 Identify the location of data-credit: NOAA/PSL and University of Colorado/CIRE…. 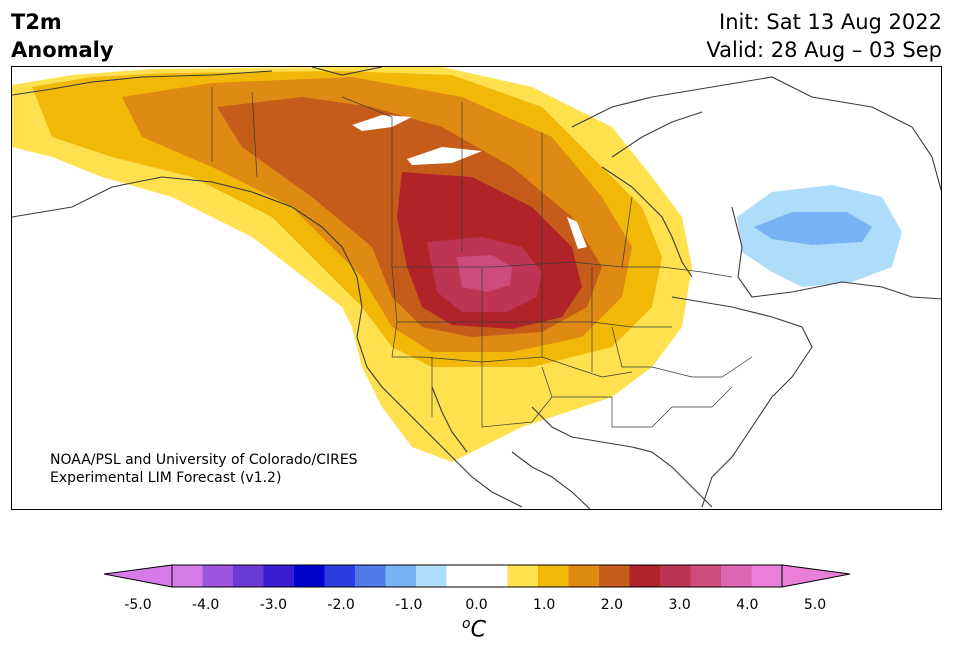
(204, 469).